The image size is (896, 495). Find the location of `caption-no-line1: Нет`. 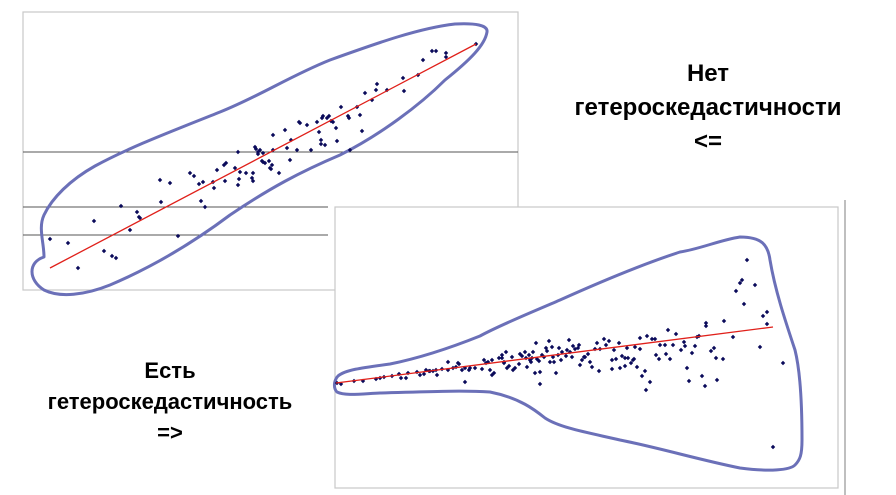

caption-no-line1: Нет is located at coordinates (708, 73).